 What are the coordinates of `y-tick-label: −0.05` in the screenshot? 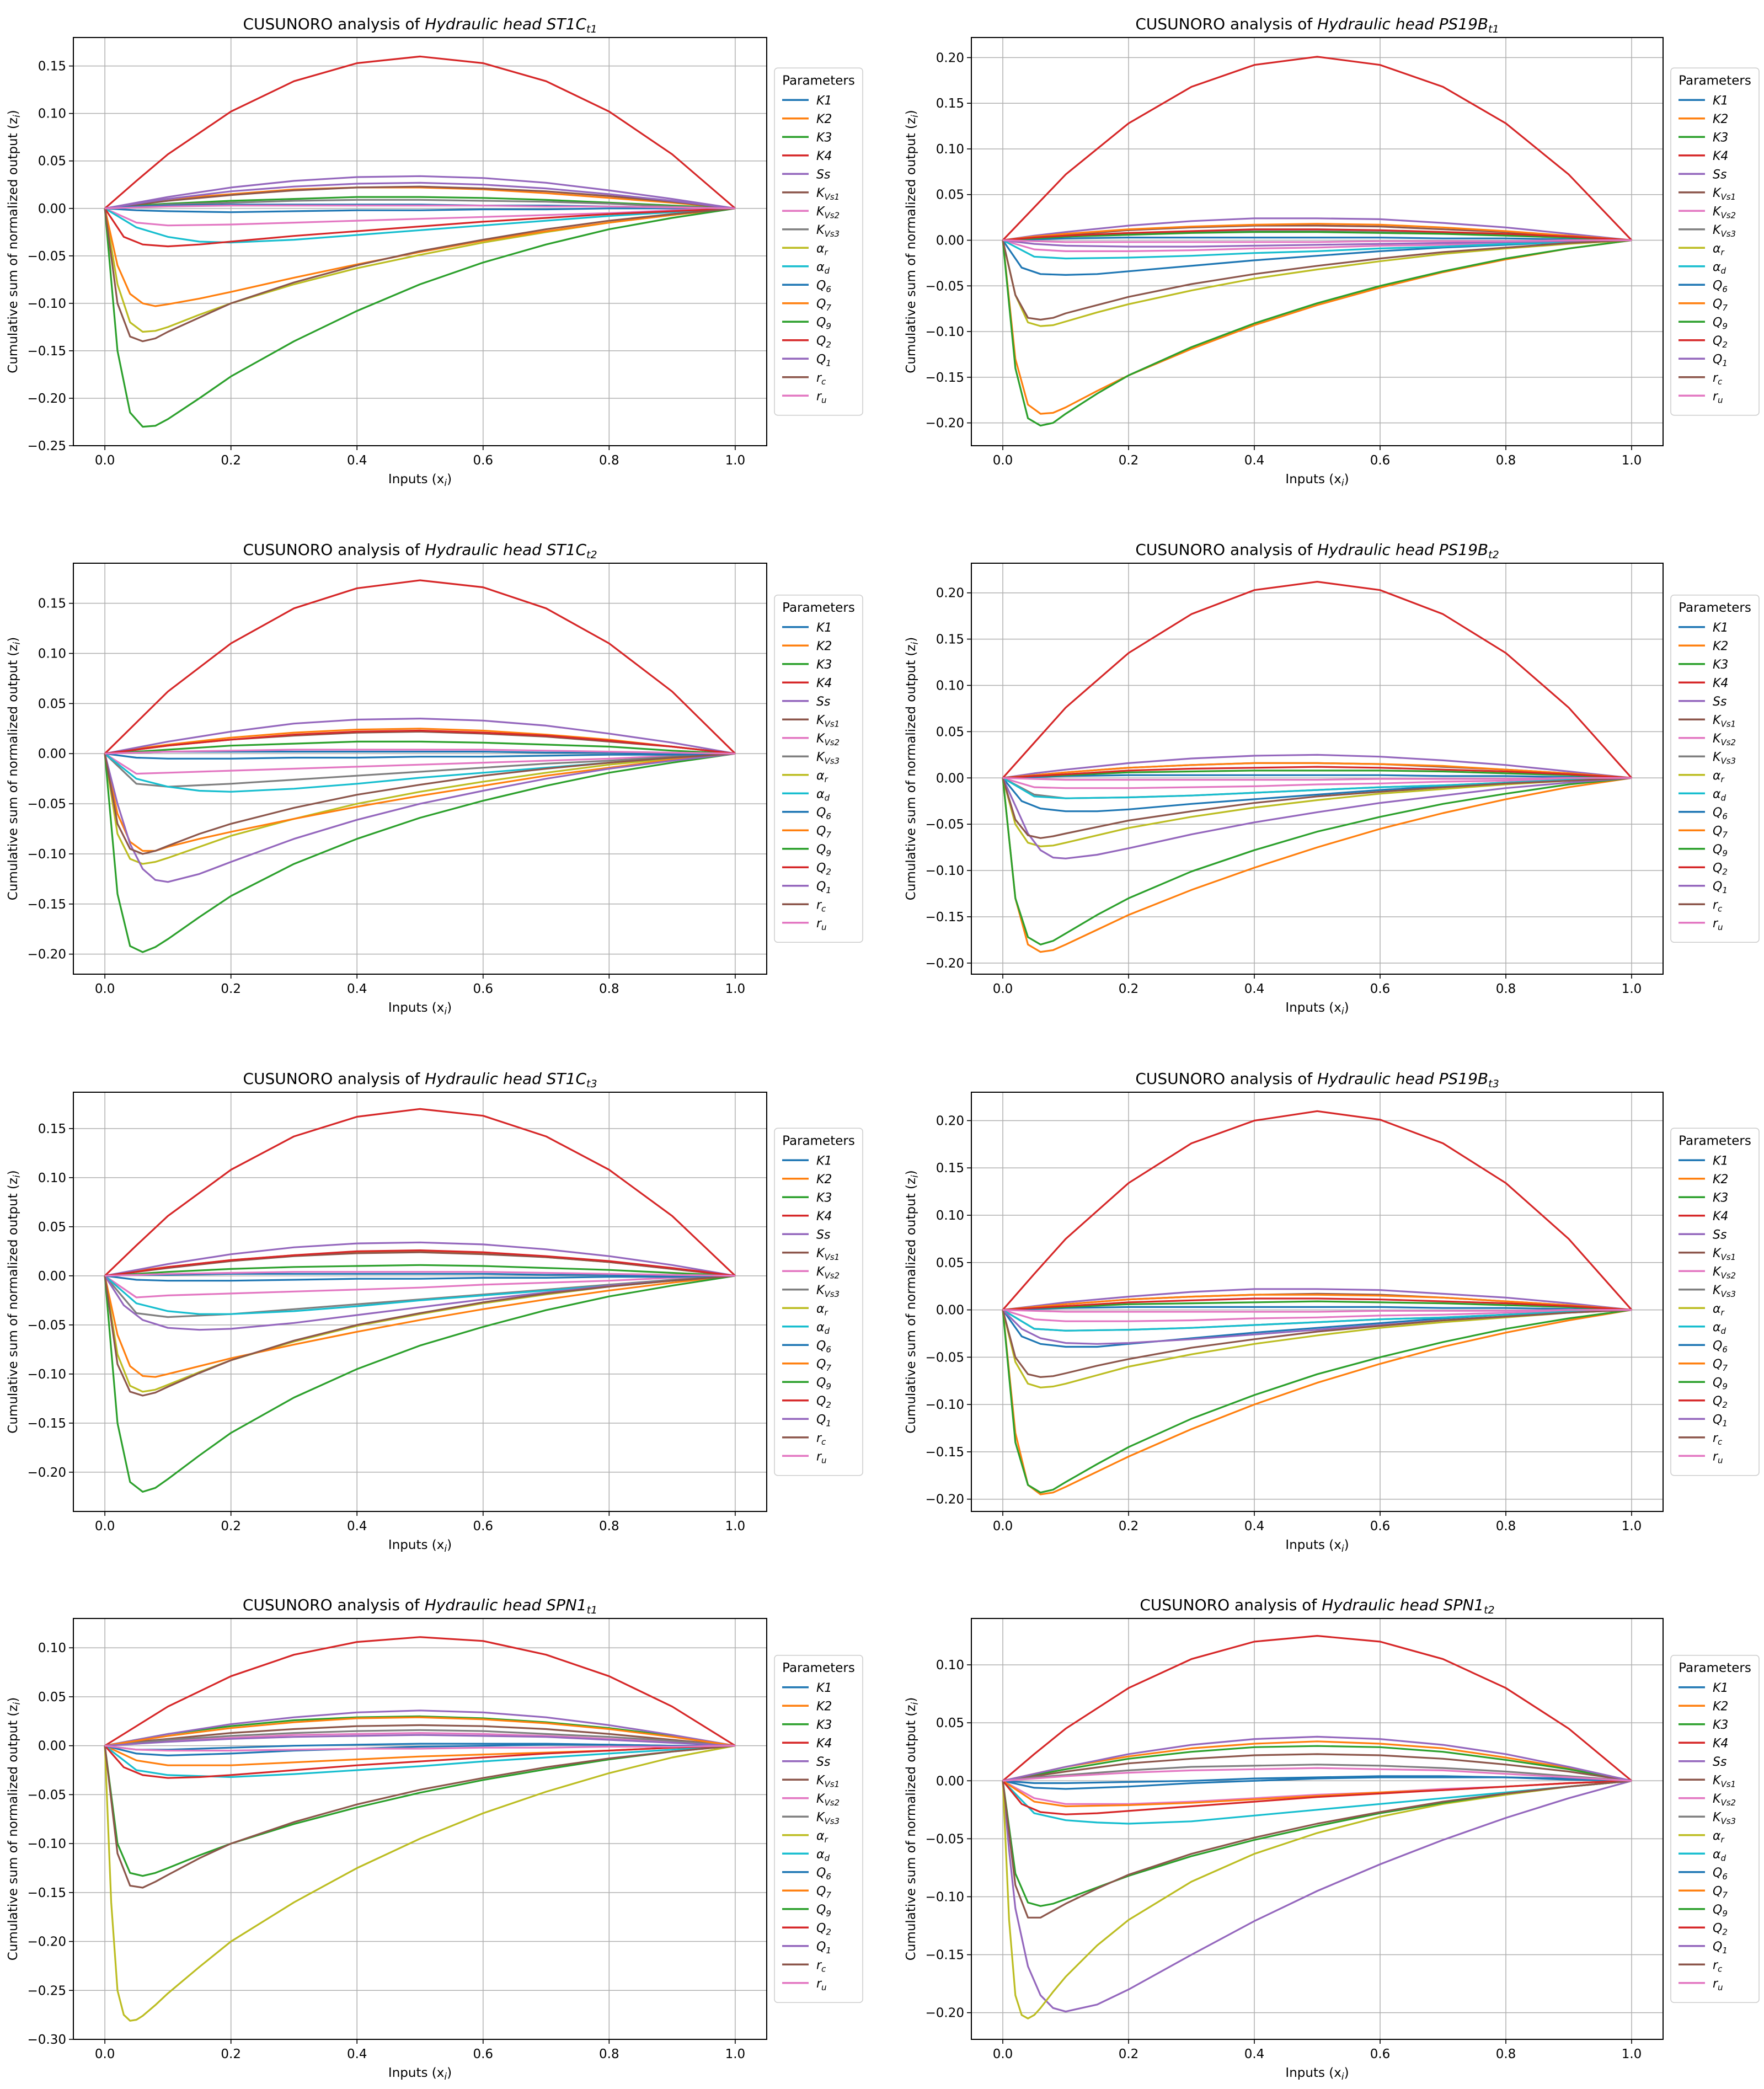 It's located at (945, 286).